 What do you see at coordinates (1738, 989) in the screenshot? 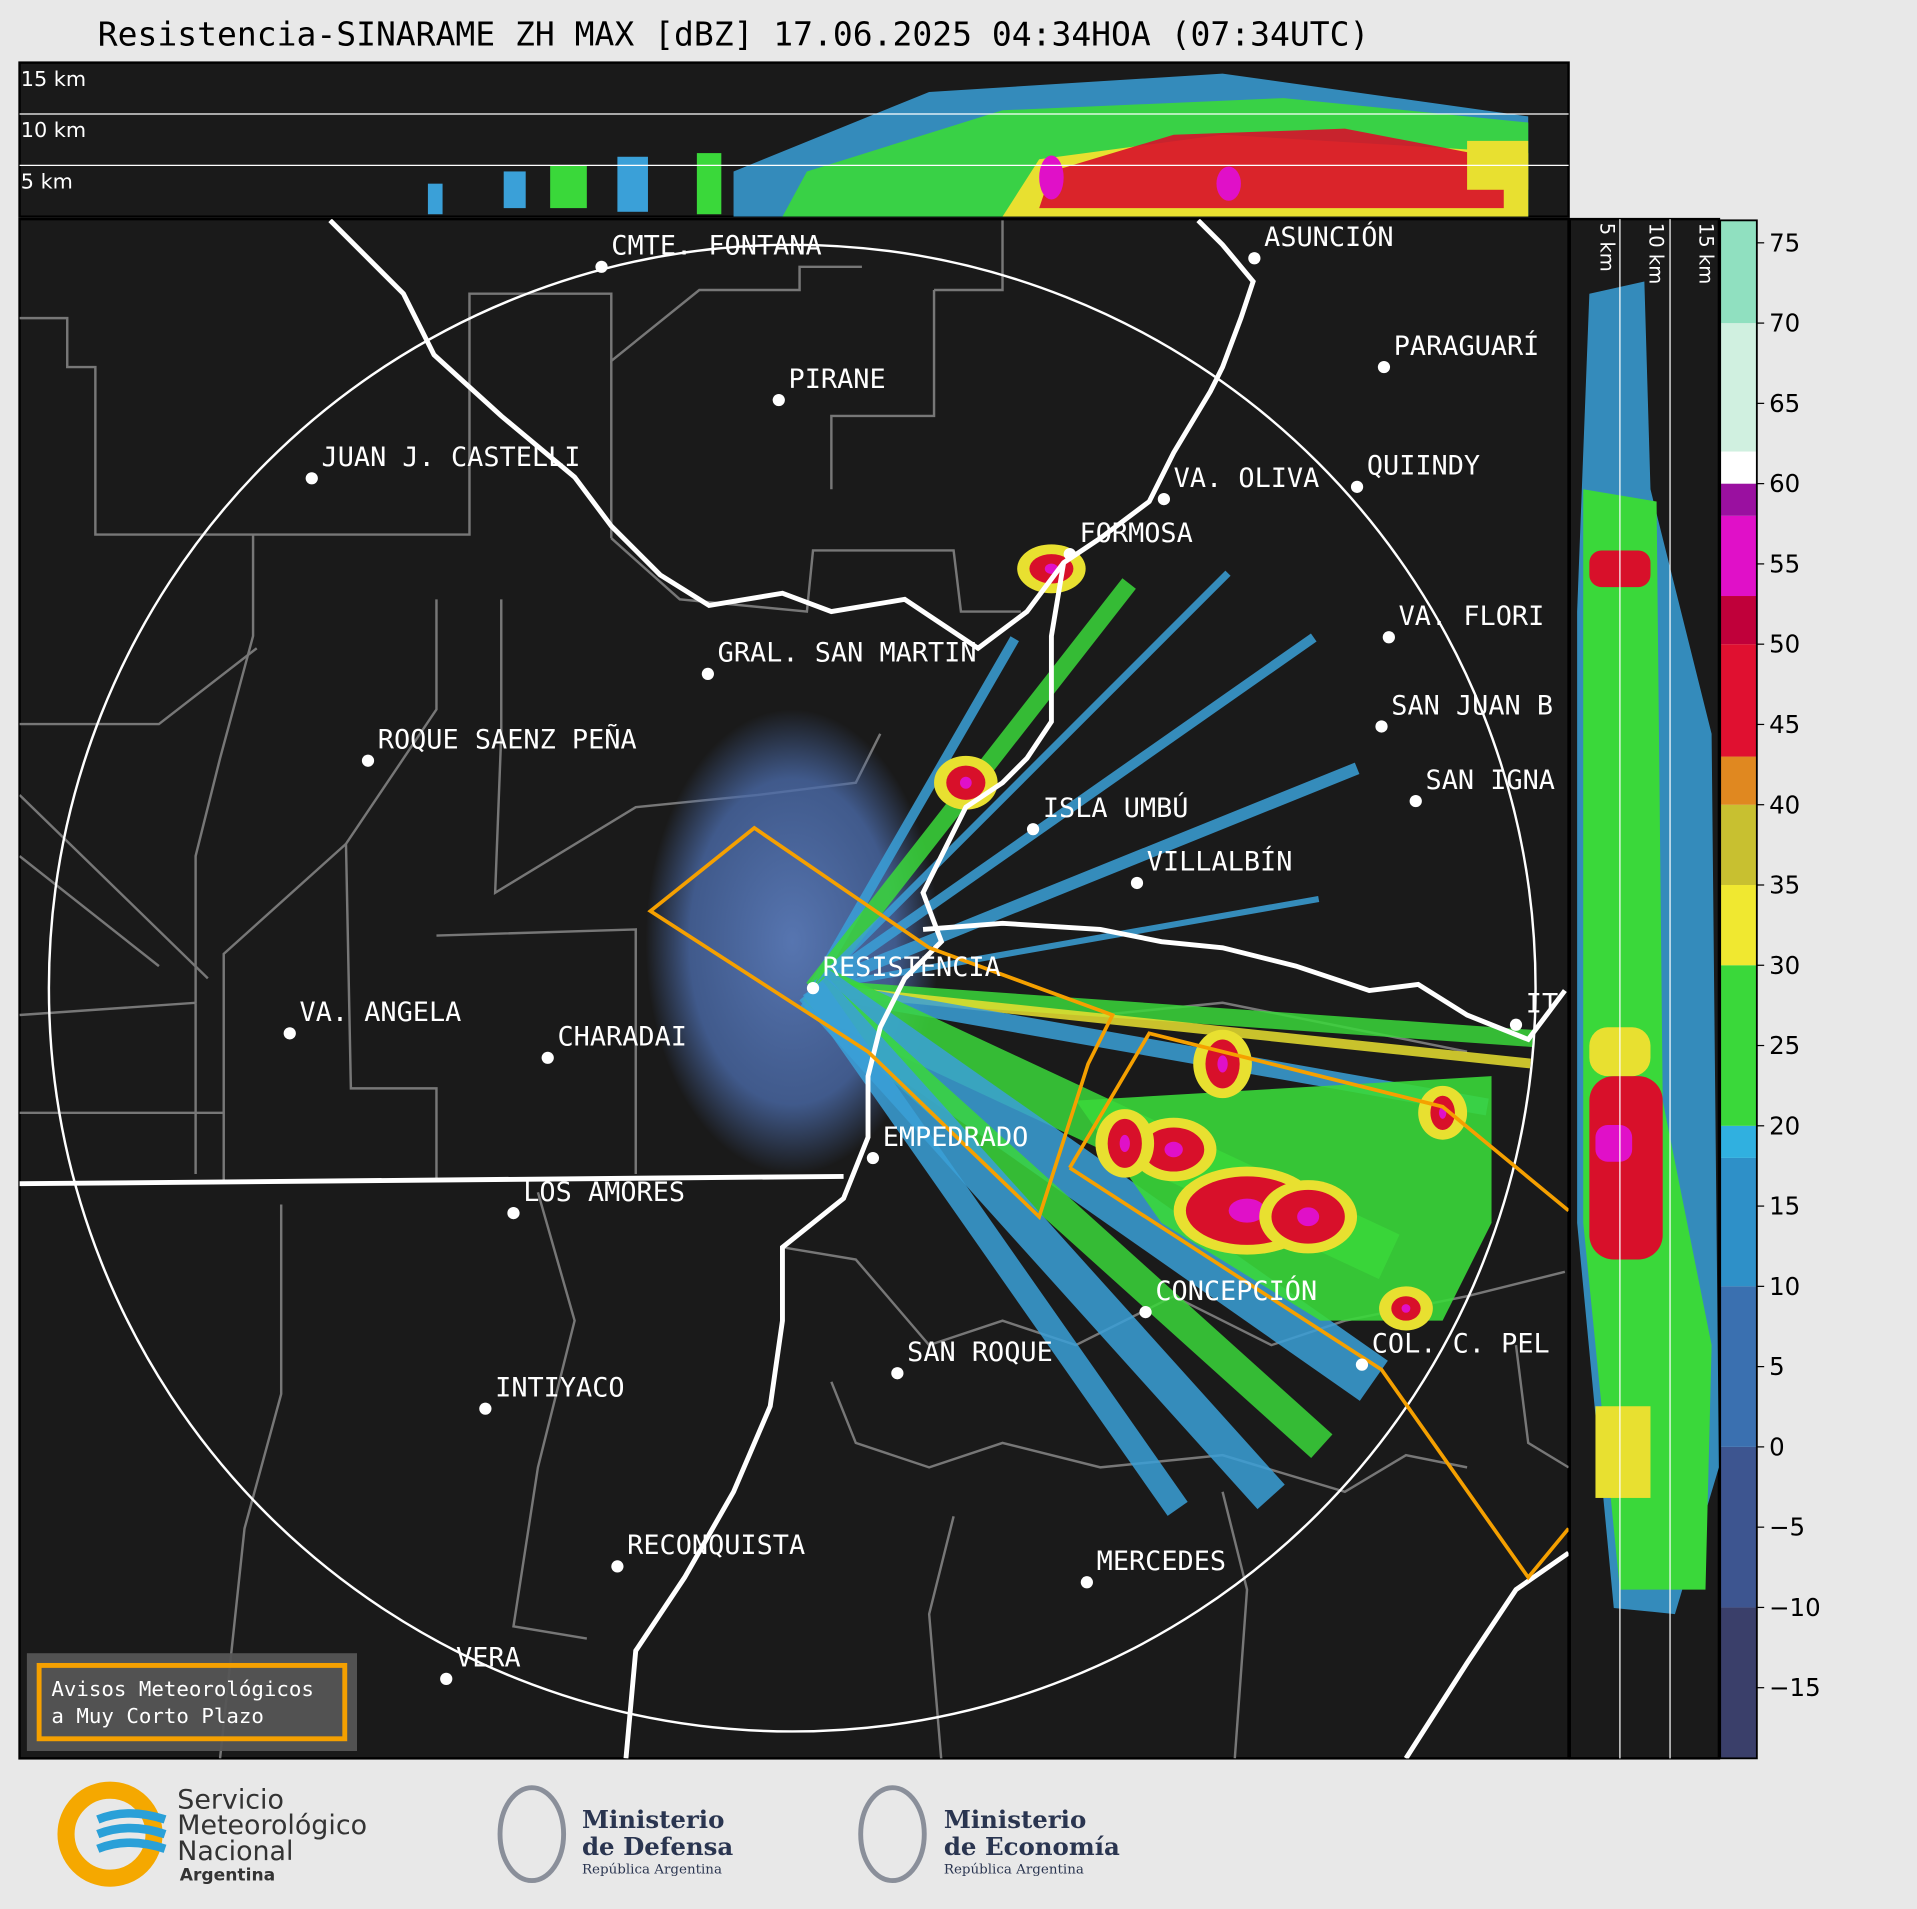
I see `colorbar-frame` at bounding box center [1738, 989].